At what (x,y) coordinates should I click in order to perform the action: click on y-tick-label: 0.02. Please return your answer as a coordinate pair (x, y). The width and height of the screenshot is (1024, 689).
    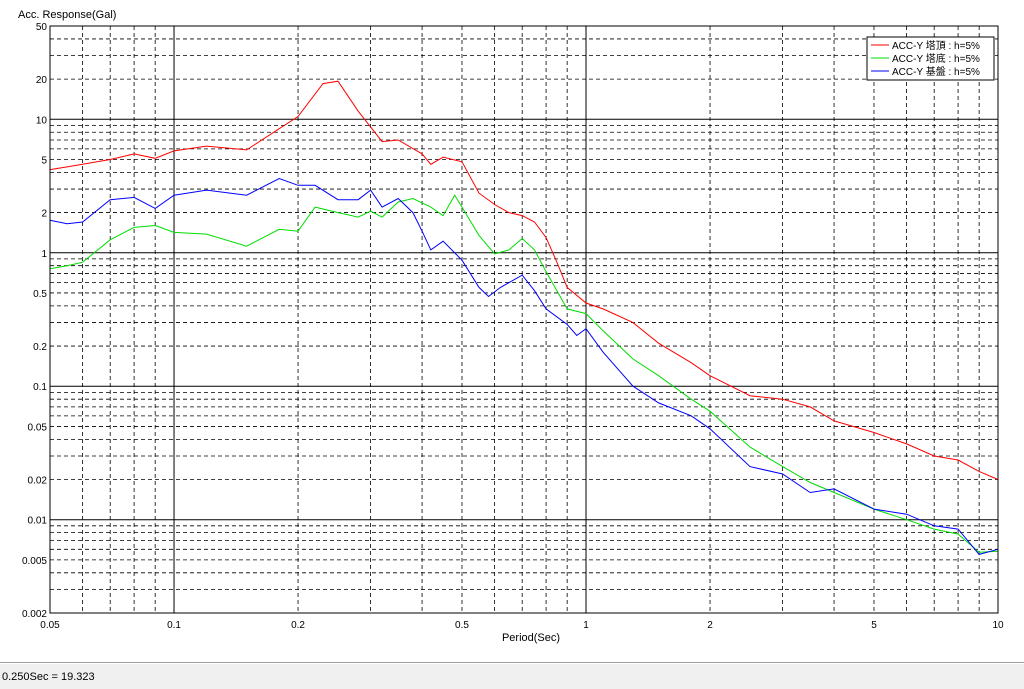
    Looking at the image, I should click on (38, 481).